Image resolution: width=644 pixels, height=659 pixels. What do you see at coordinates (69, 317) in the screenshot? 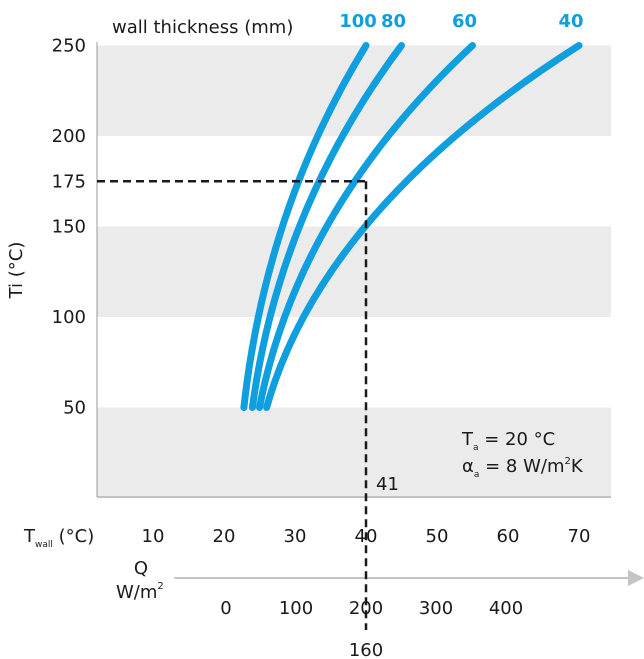
I see `y-tick-label: 100` at bounding box center [69, 317].